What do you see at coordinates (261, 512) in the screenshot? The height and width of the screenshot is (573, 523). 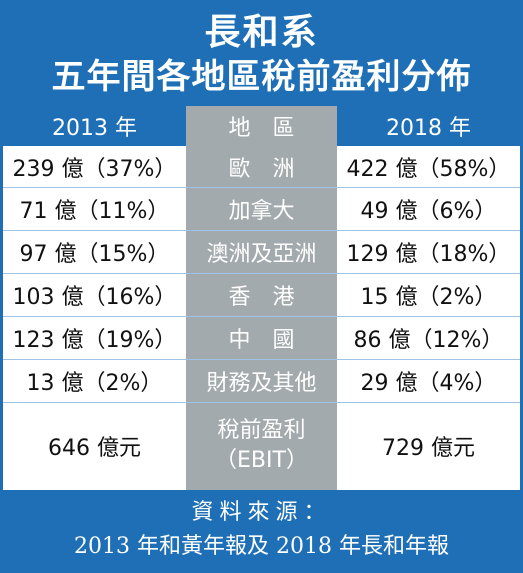 I see `source-label: 資料來源：` at bounding box center [261, 512].